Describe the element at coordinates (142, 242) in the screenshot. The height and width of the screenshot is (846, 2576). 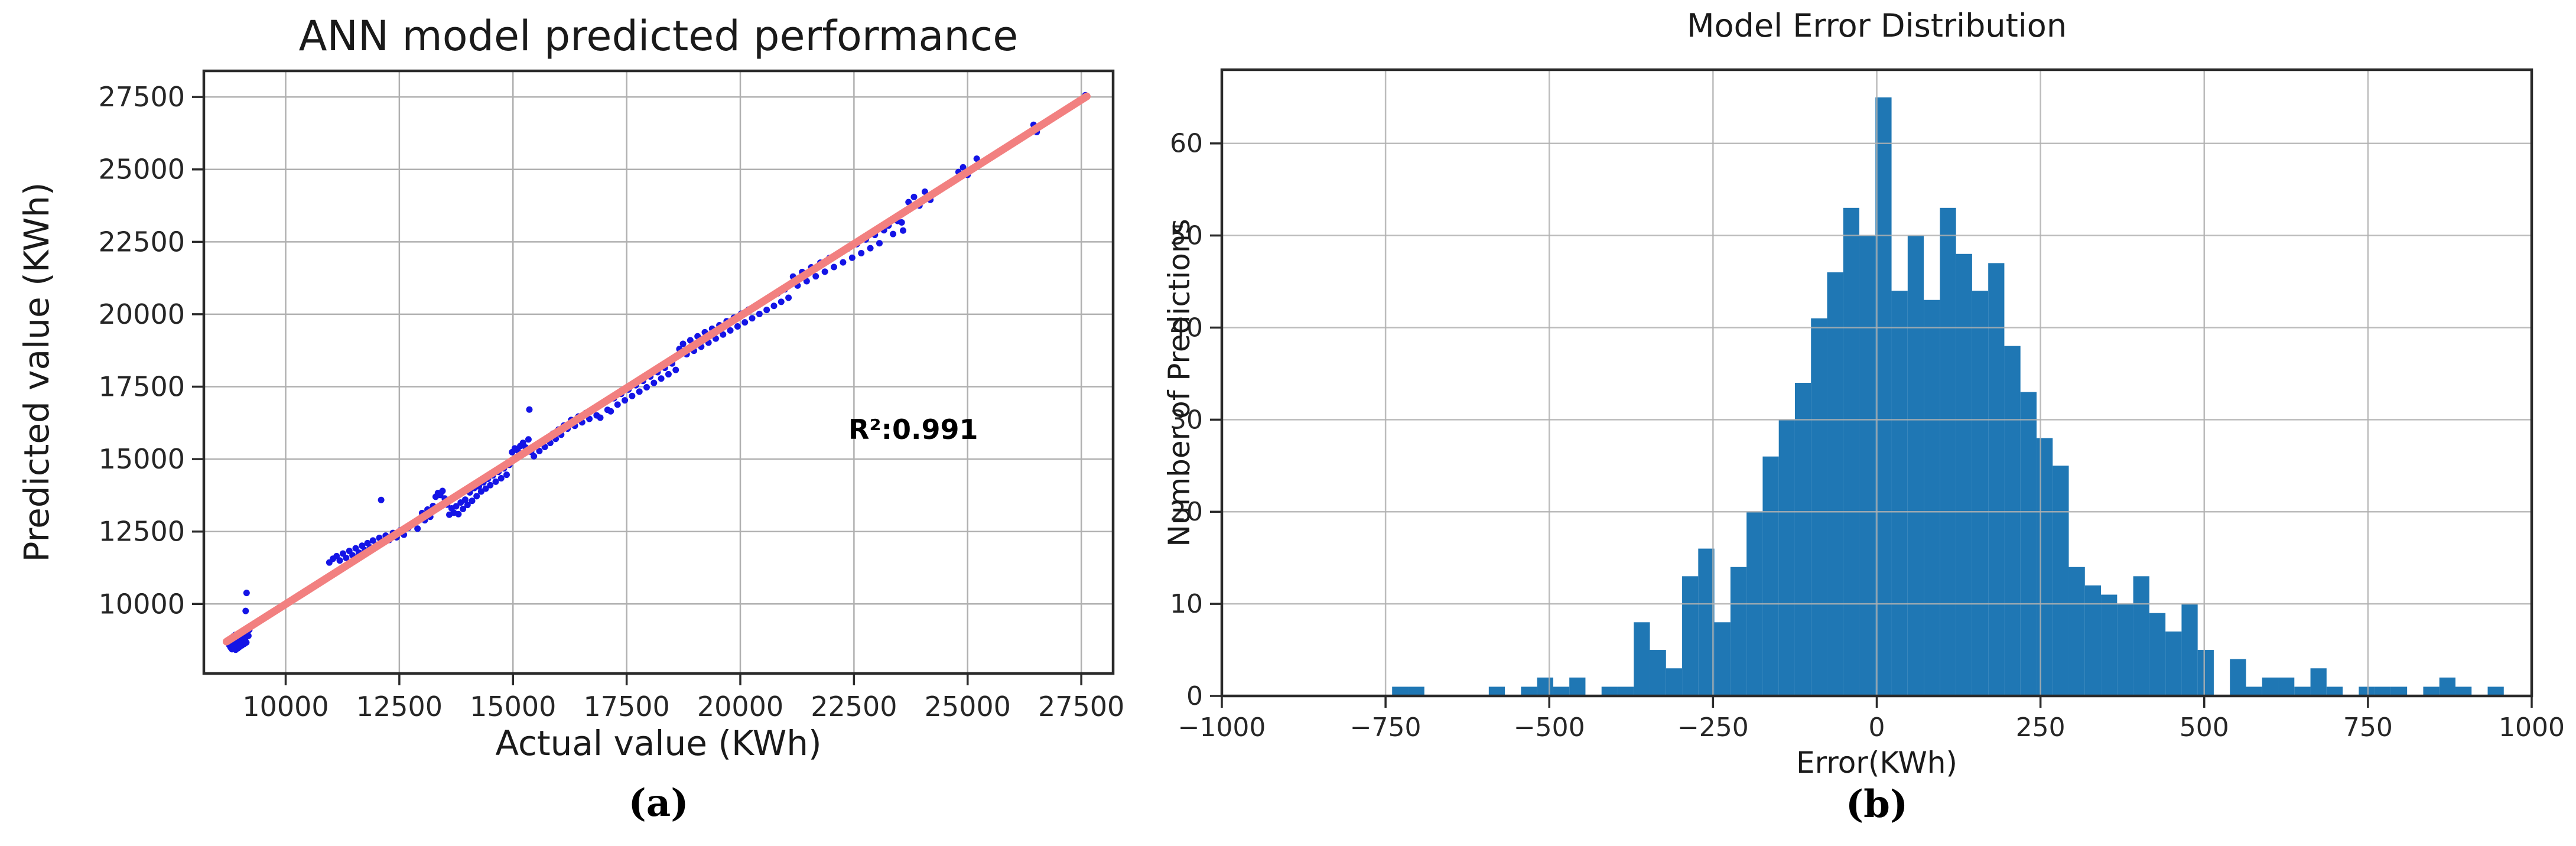
I see `y-tick-label: 22500` at that location.